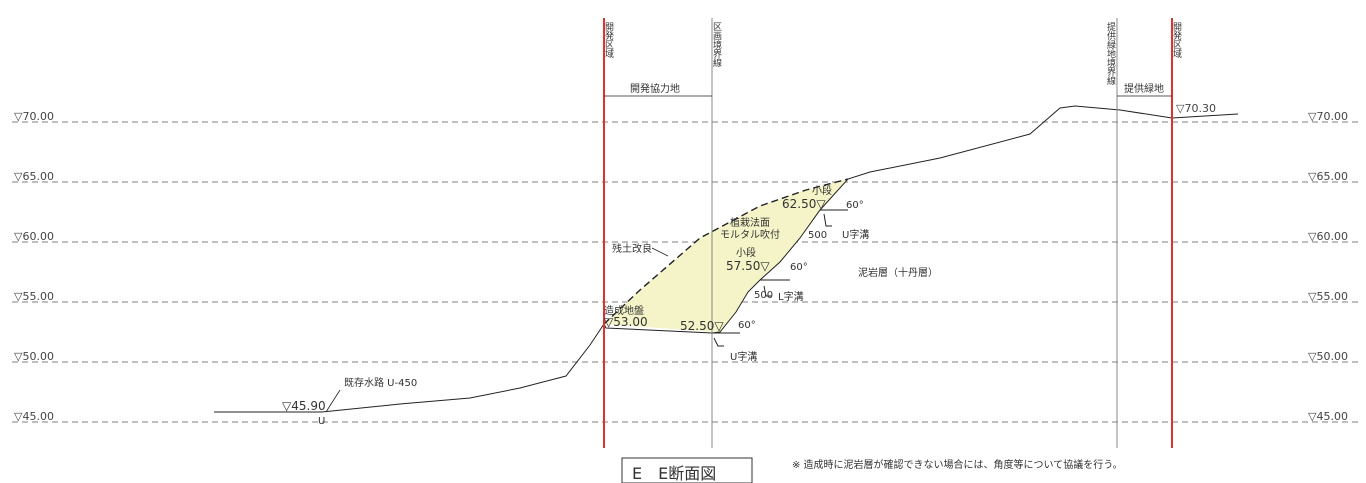 The width and height of the screenshot is (1366, 483). I want to click on level-label-left-45: ▽45.00, so click(34, 416).